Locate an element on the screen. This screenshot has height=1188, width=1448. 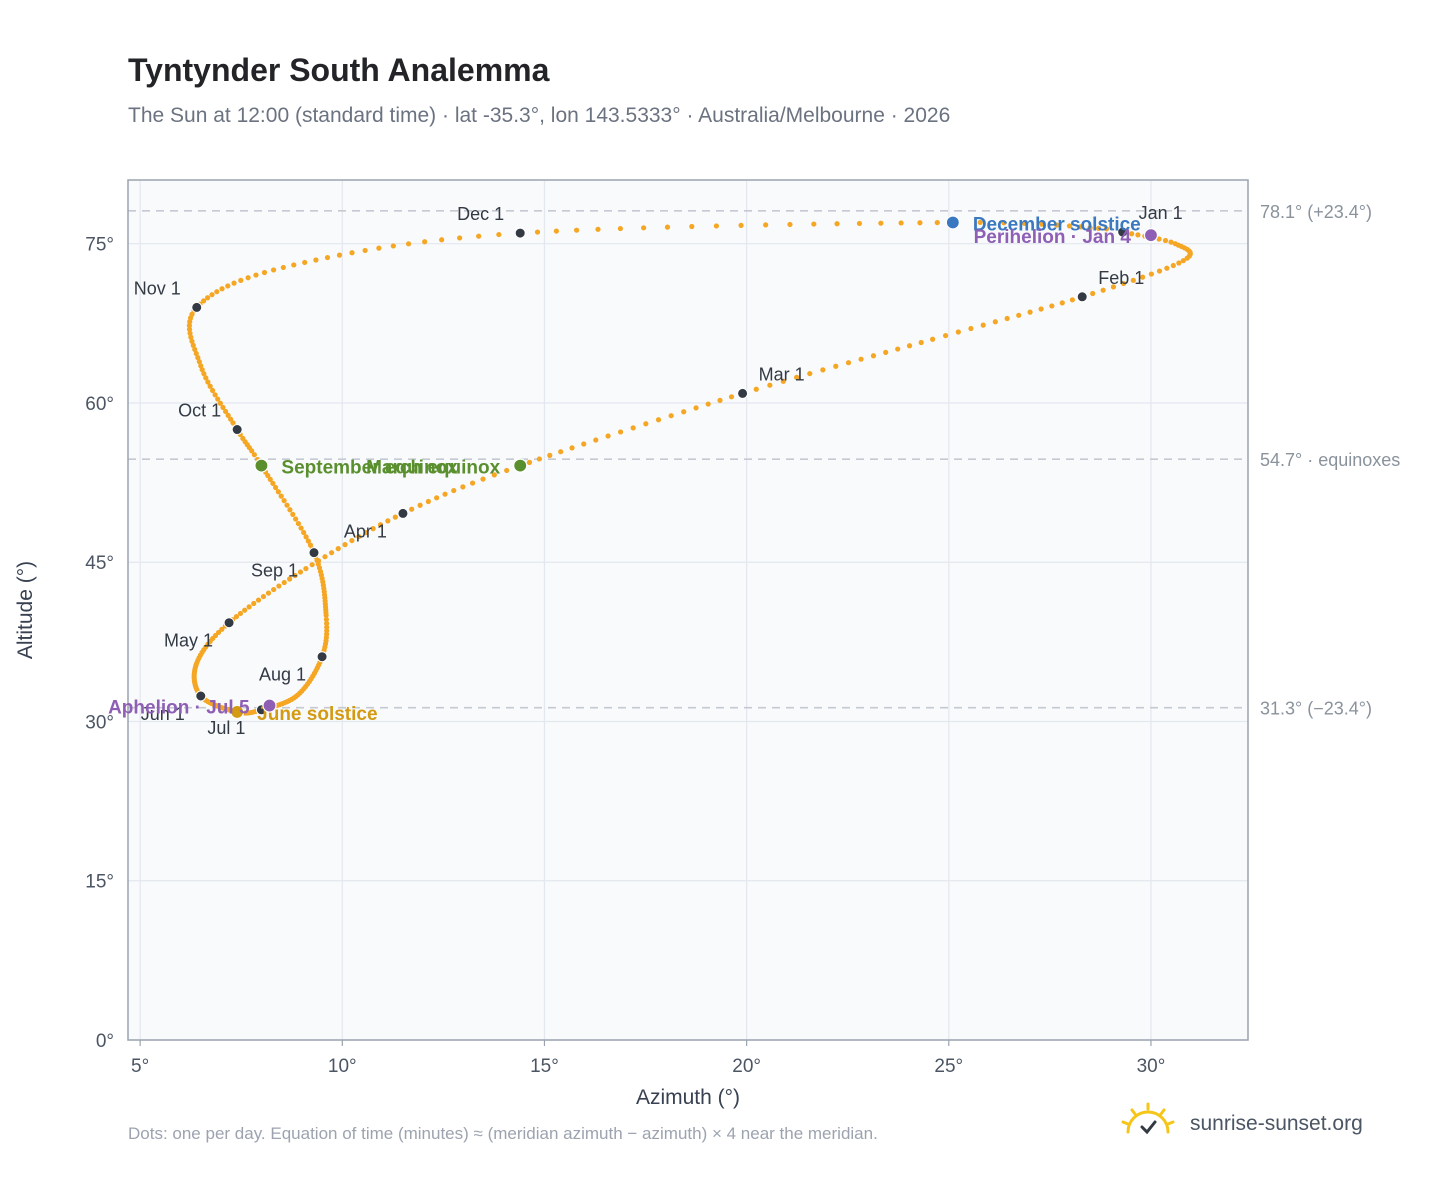
reference-line-label: 78.1° (+23.4°) is located at coordinates (1316, 212).